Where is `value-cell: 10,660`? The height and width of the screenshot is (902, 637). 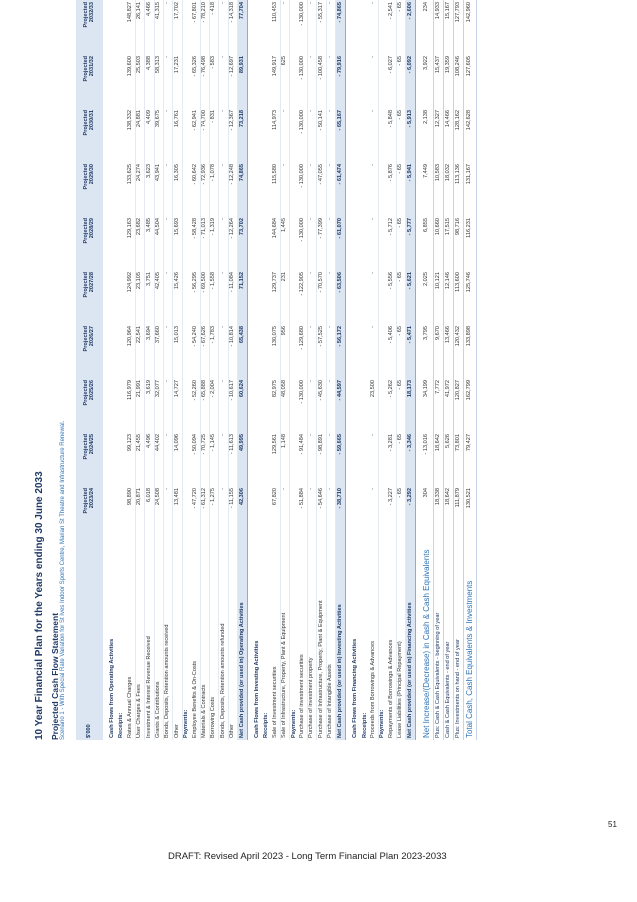 value-cell: 10,660 is located at coordinates (438, 243).